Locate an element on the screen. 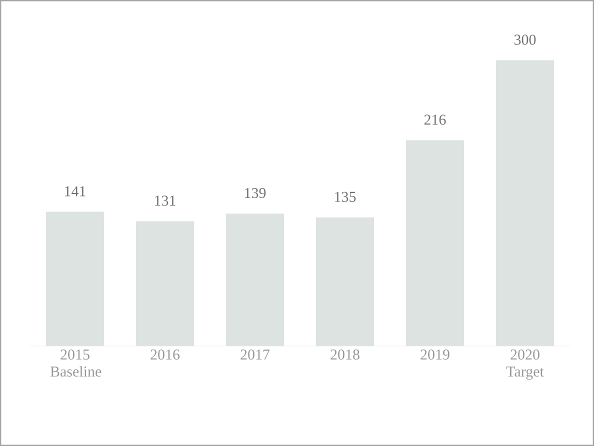 The height and width of the screenshot is (446, 594). x-tick-label: 2015 Baseline is located at coordinates (76, 363).